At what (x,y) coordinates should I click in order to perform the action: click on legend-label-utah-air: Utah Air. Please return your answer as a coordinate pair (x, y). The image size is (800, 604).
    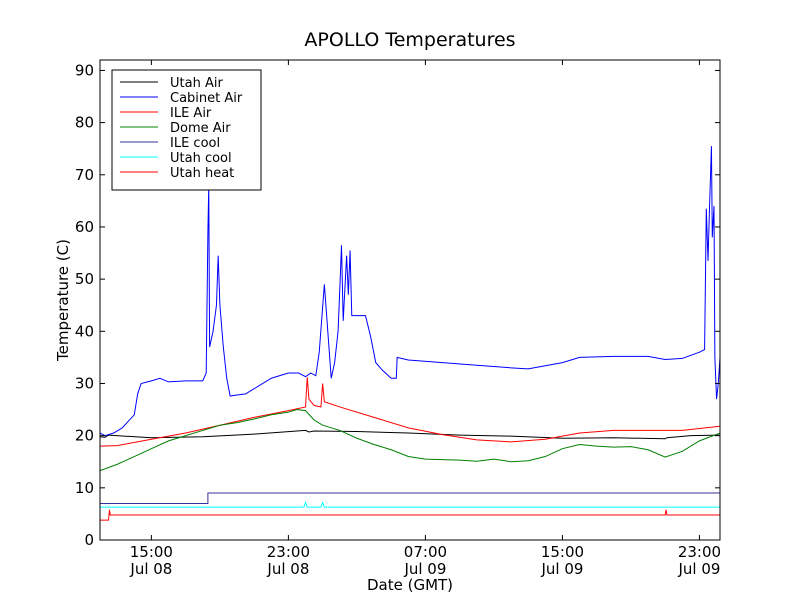
    Looking at the image, I should click on (196, 83).